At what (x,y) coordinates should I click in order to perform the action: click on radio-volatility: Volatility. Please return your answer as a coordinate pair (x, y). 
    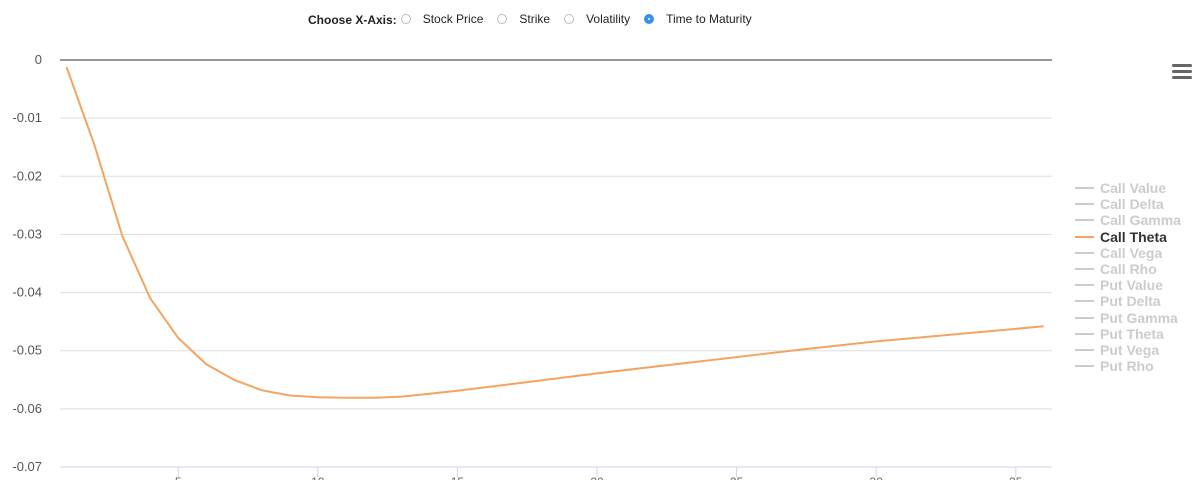
    Looking at the image, I should click on (597, 19).